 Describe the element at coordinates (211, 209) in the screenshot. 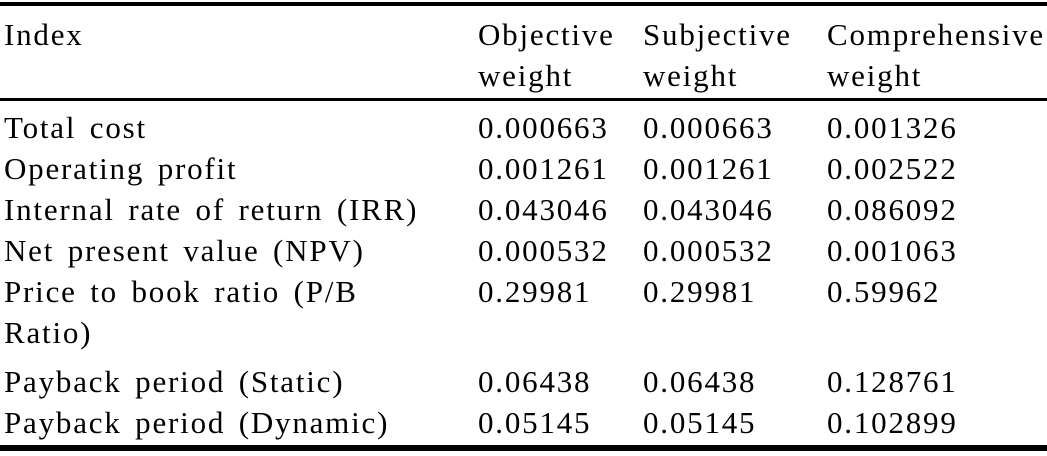

I see `index-cell: Internal rate of return (IRR)` at that location.